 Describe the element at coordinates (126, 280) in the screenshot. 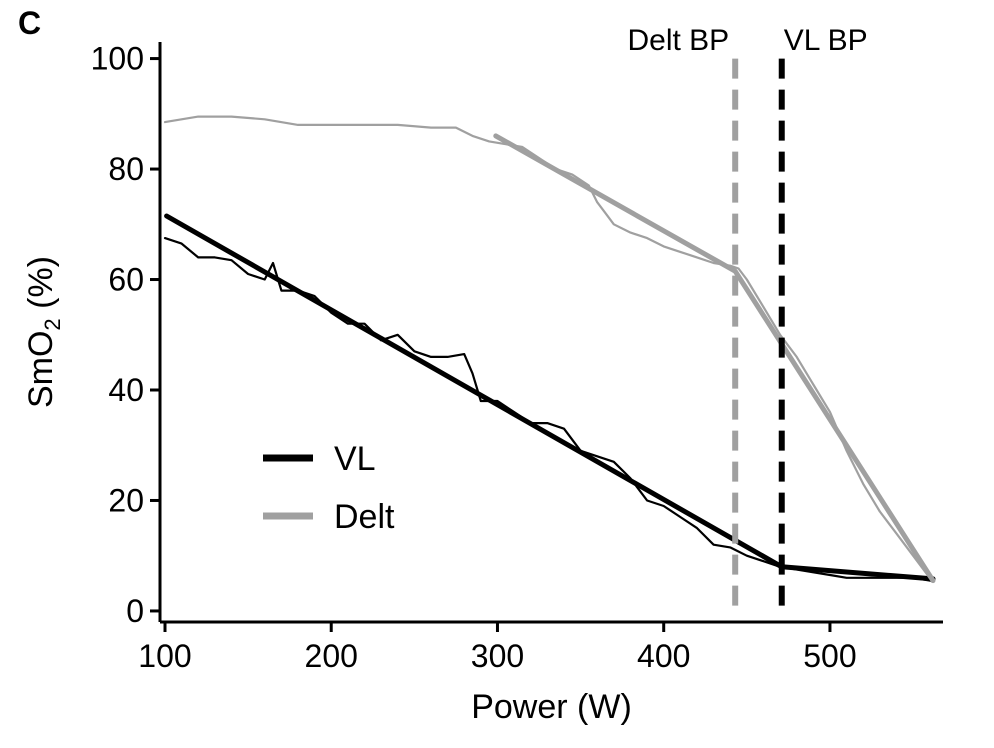

I see `y-tick-label: 60` at that location.